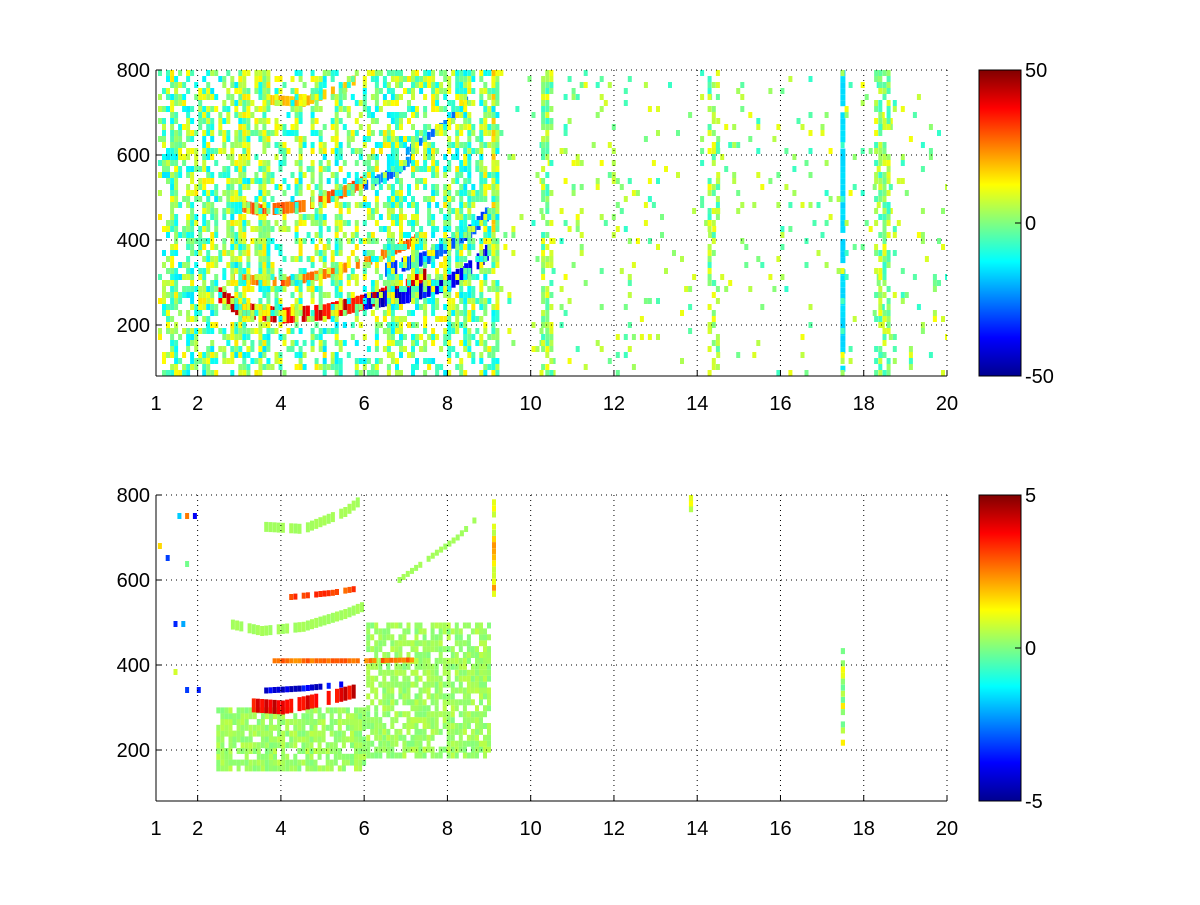 This screenshot has height=905, width=1200. I want to click on colorbar, so click(1000, 648).